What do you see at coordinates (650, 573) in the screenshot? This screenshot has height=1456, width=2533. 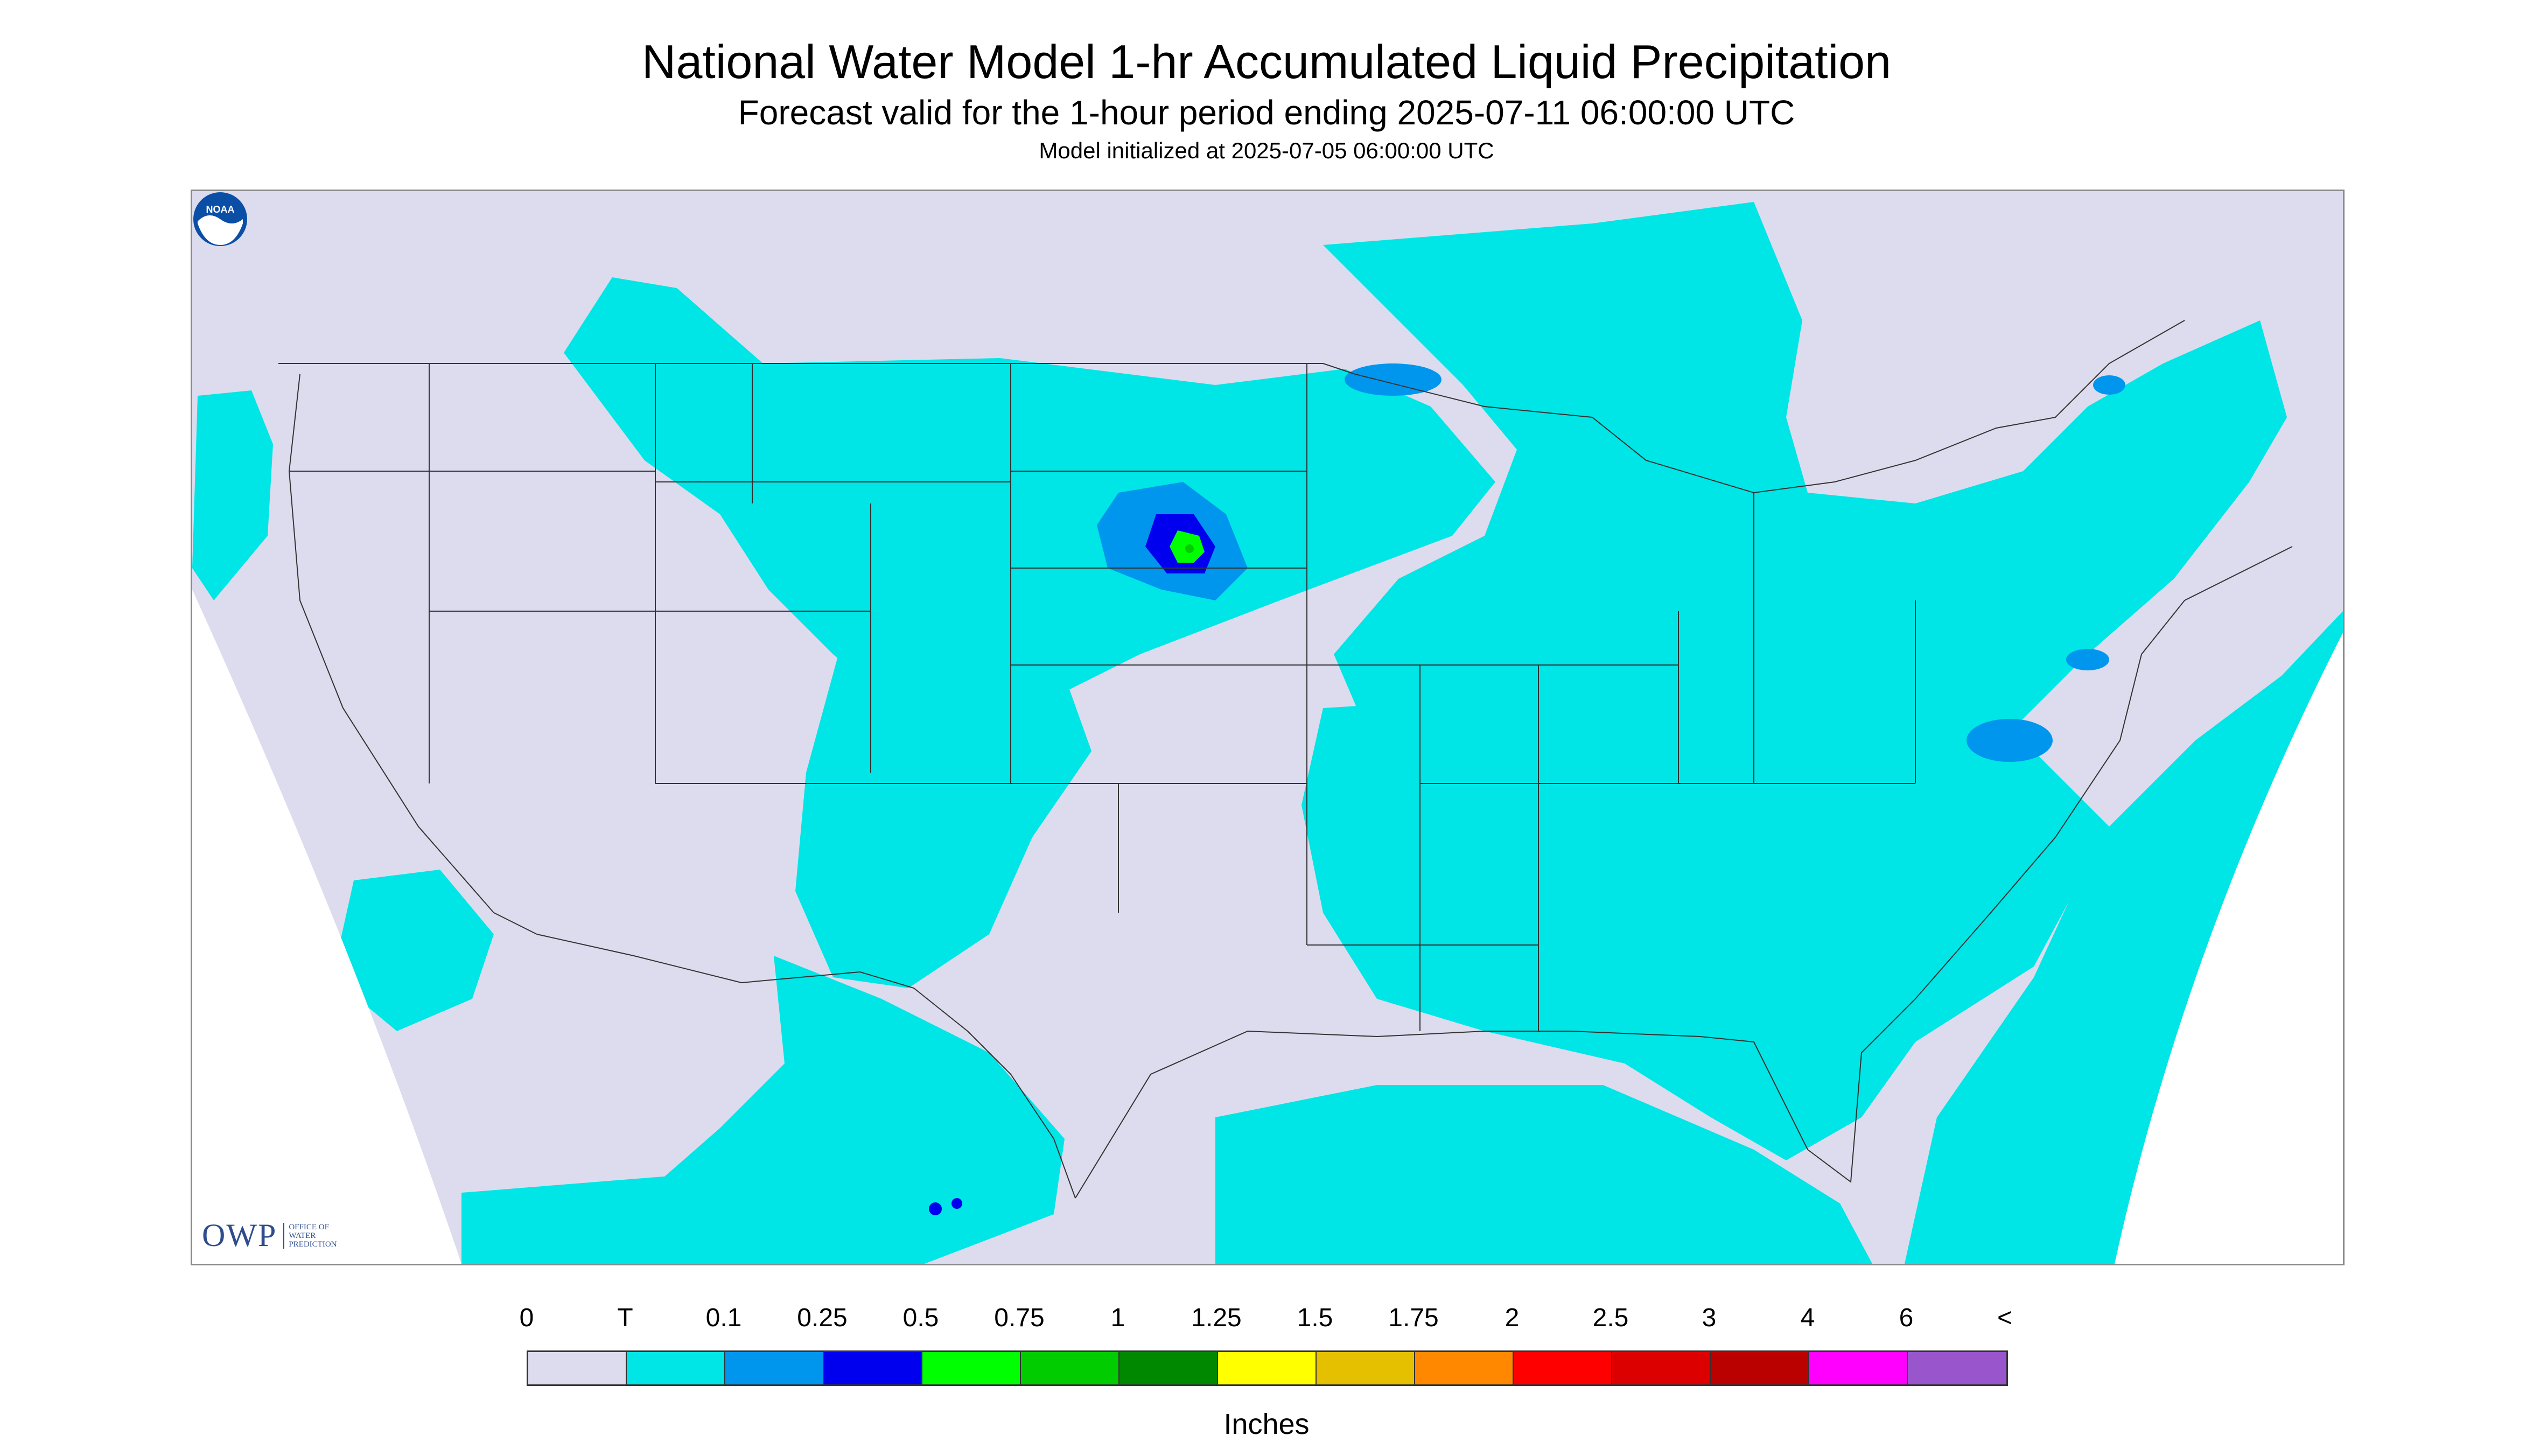 I see `state-lines-west` at bounding box center [650, 573].